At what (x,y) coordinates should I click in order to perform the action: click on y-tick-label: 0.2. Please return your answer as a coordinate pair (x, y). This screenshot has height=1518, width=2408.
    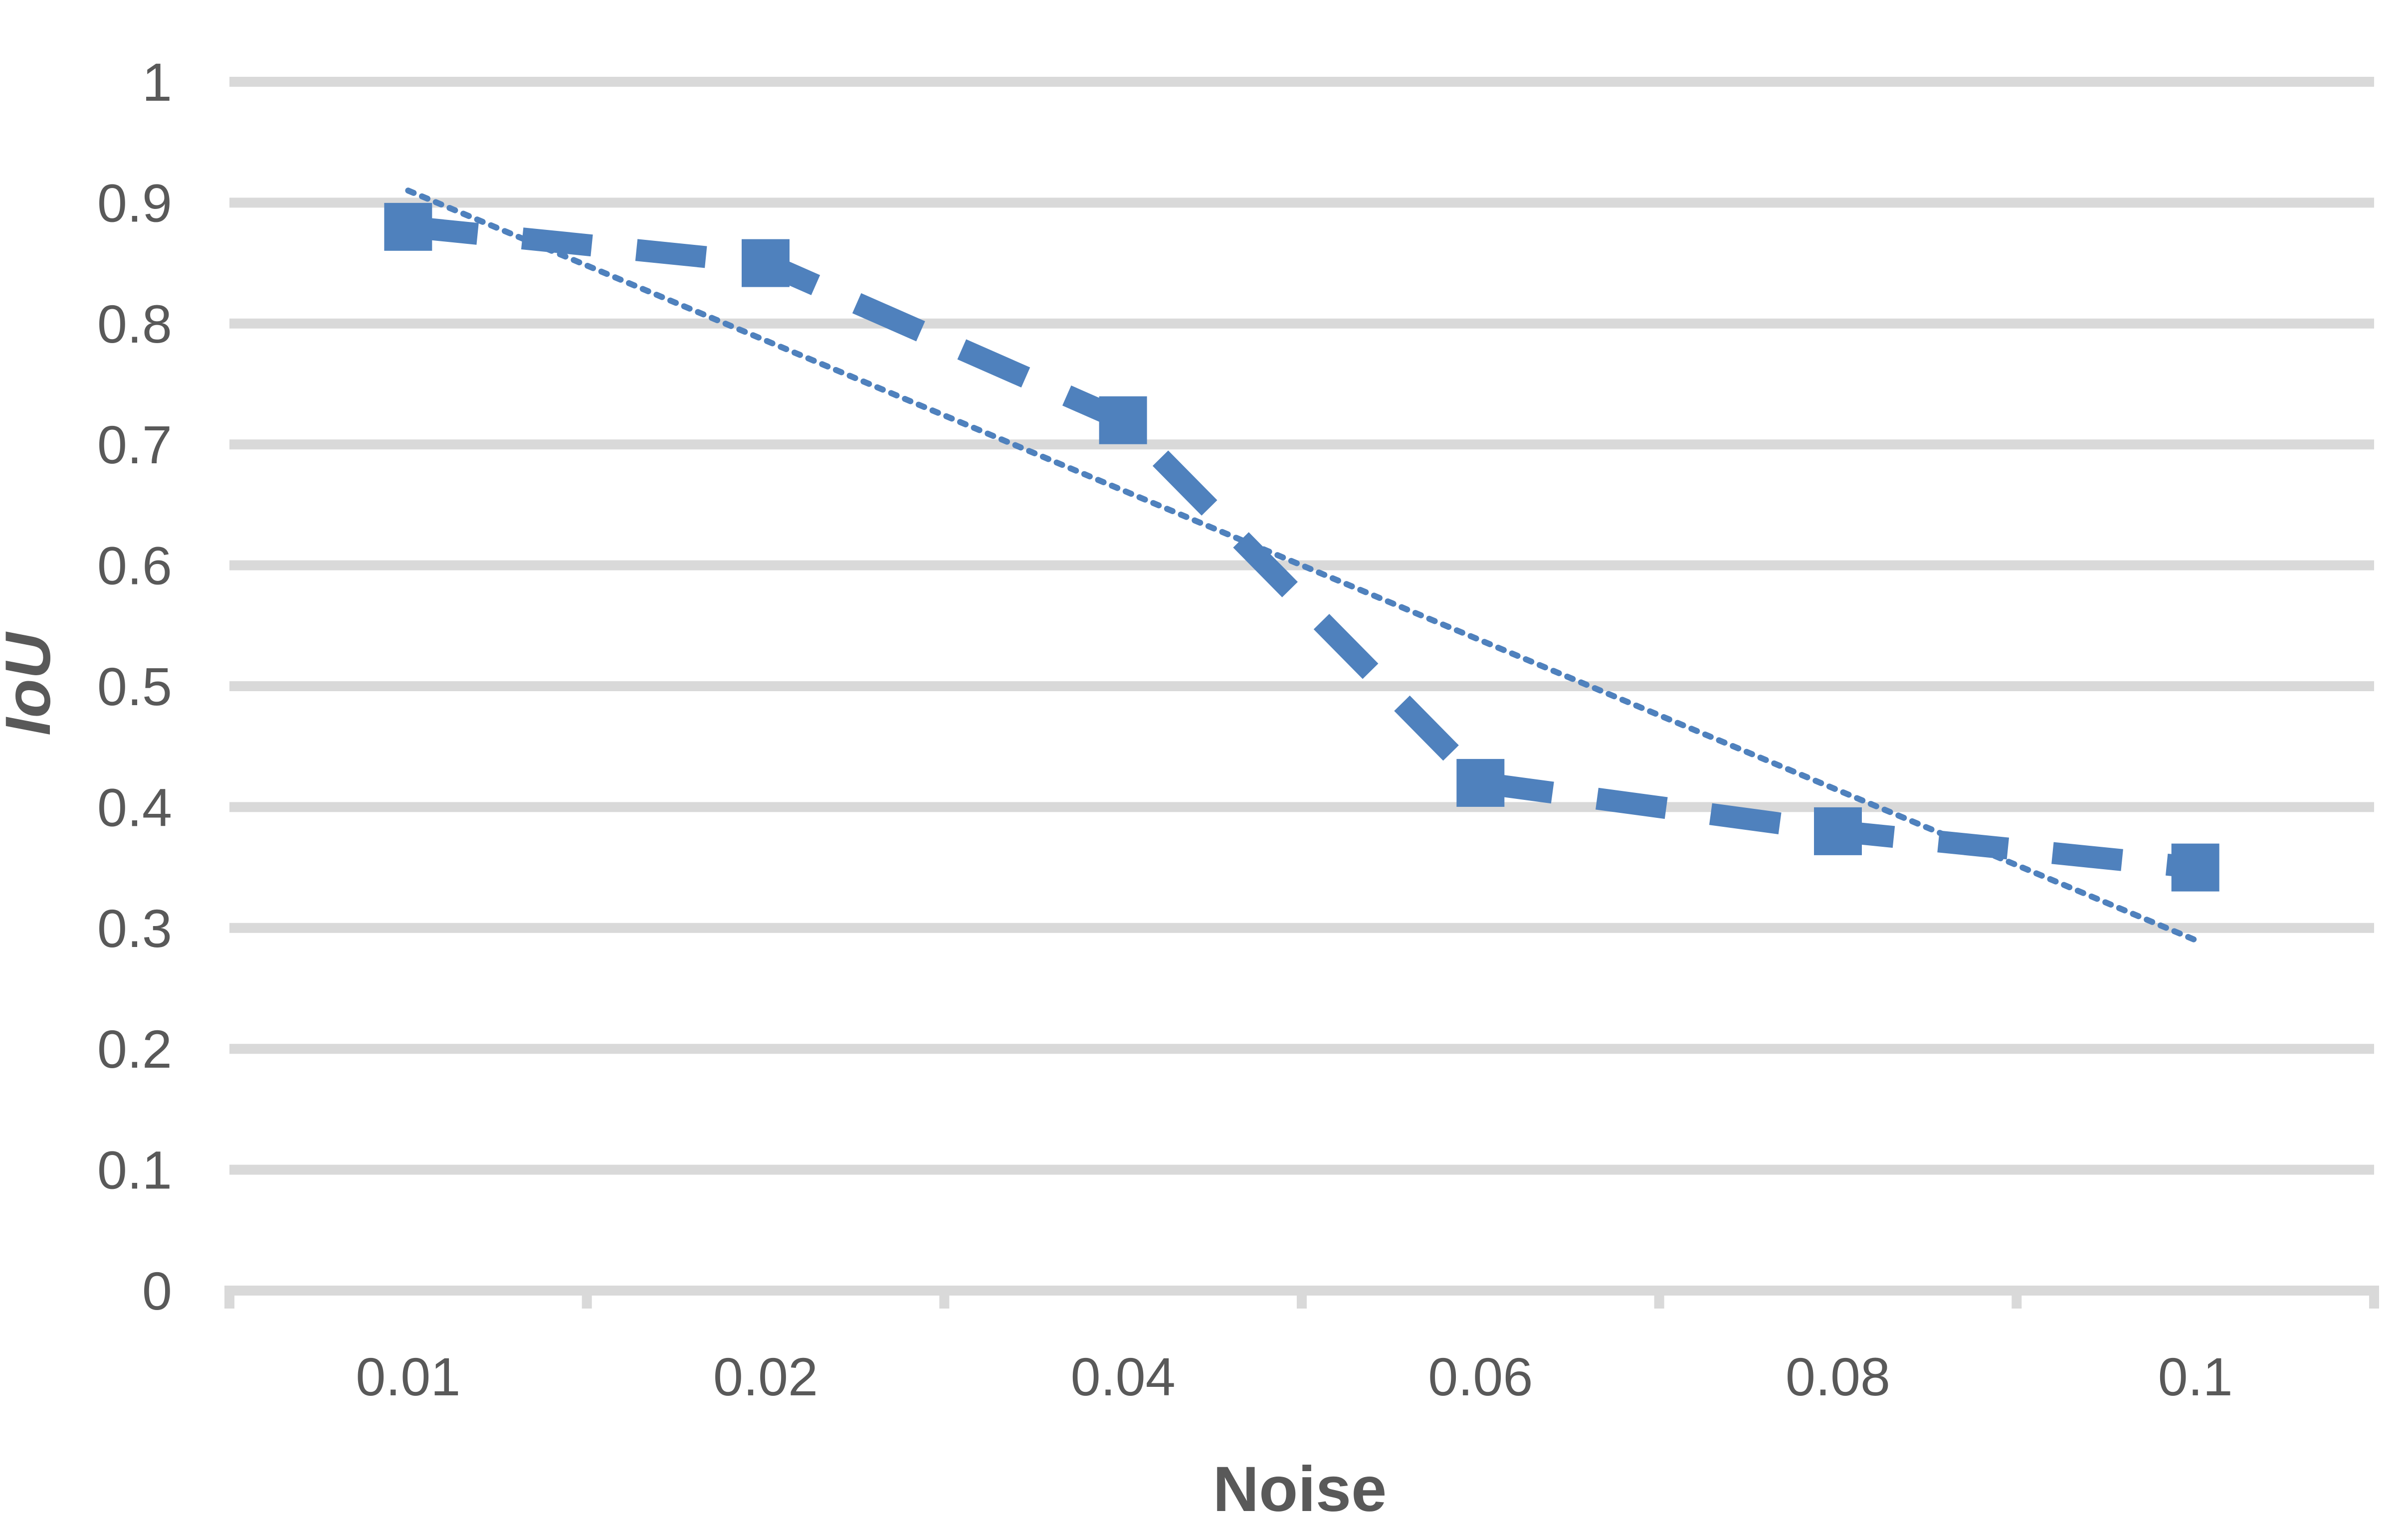
    Looking at the image, I should click on (134, 1049).